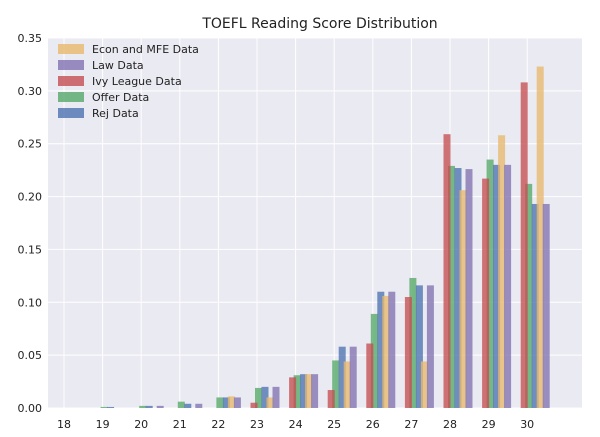 The image size is (600, 437). What do you see at coordinates (30, 91) in the screenshot?
I see `y-tick-label: 0.30` at bounding box center [30, 91].